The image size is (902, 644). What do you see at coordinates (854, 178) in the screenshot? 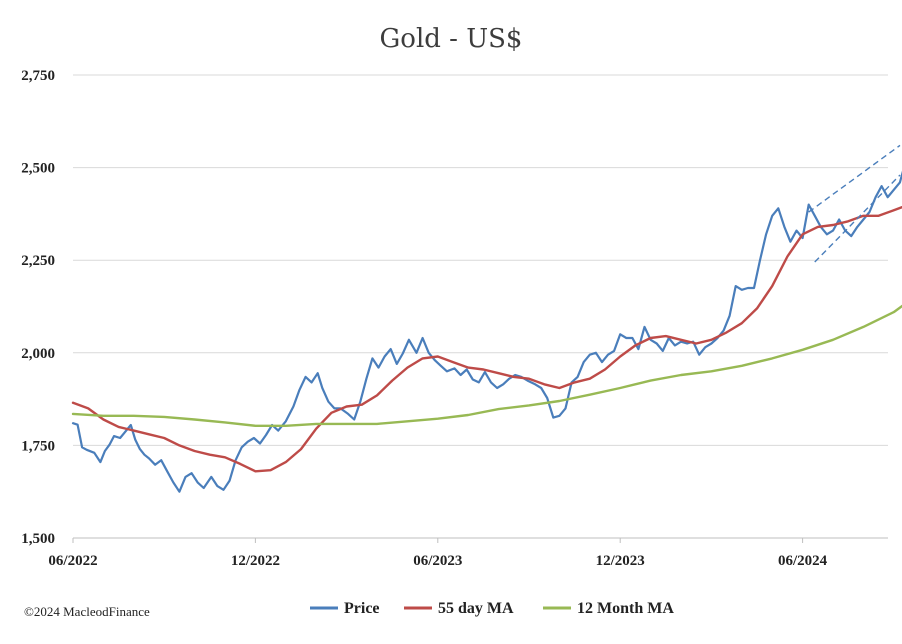
I see `trendline-upper` at bounding box center [854, 178].